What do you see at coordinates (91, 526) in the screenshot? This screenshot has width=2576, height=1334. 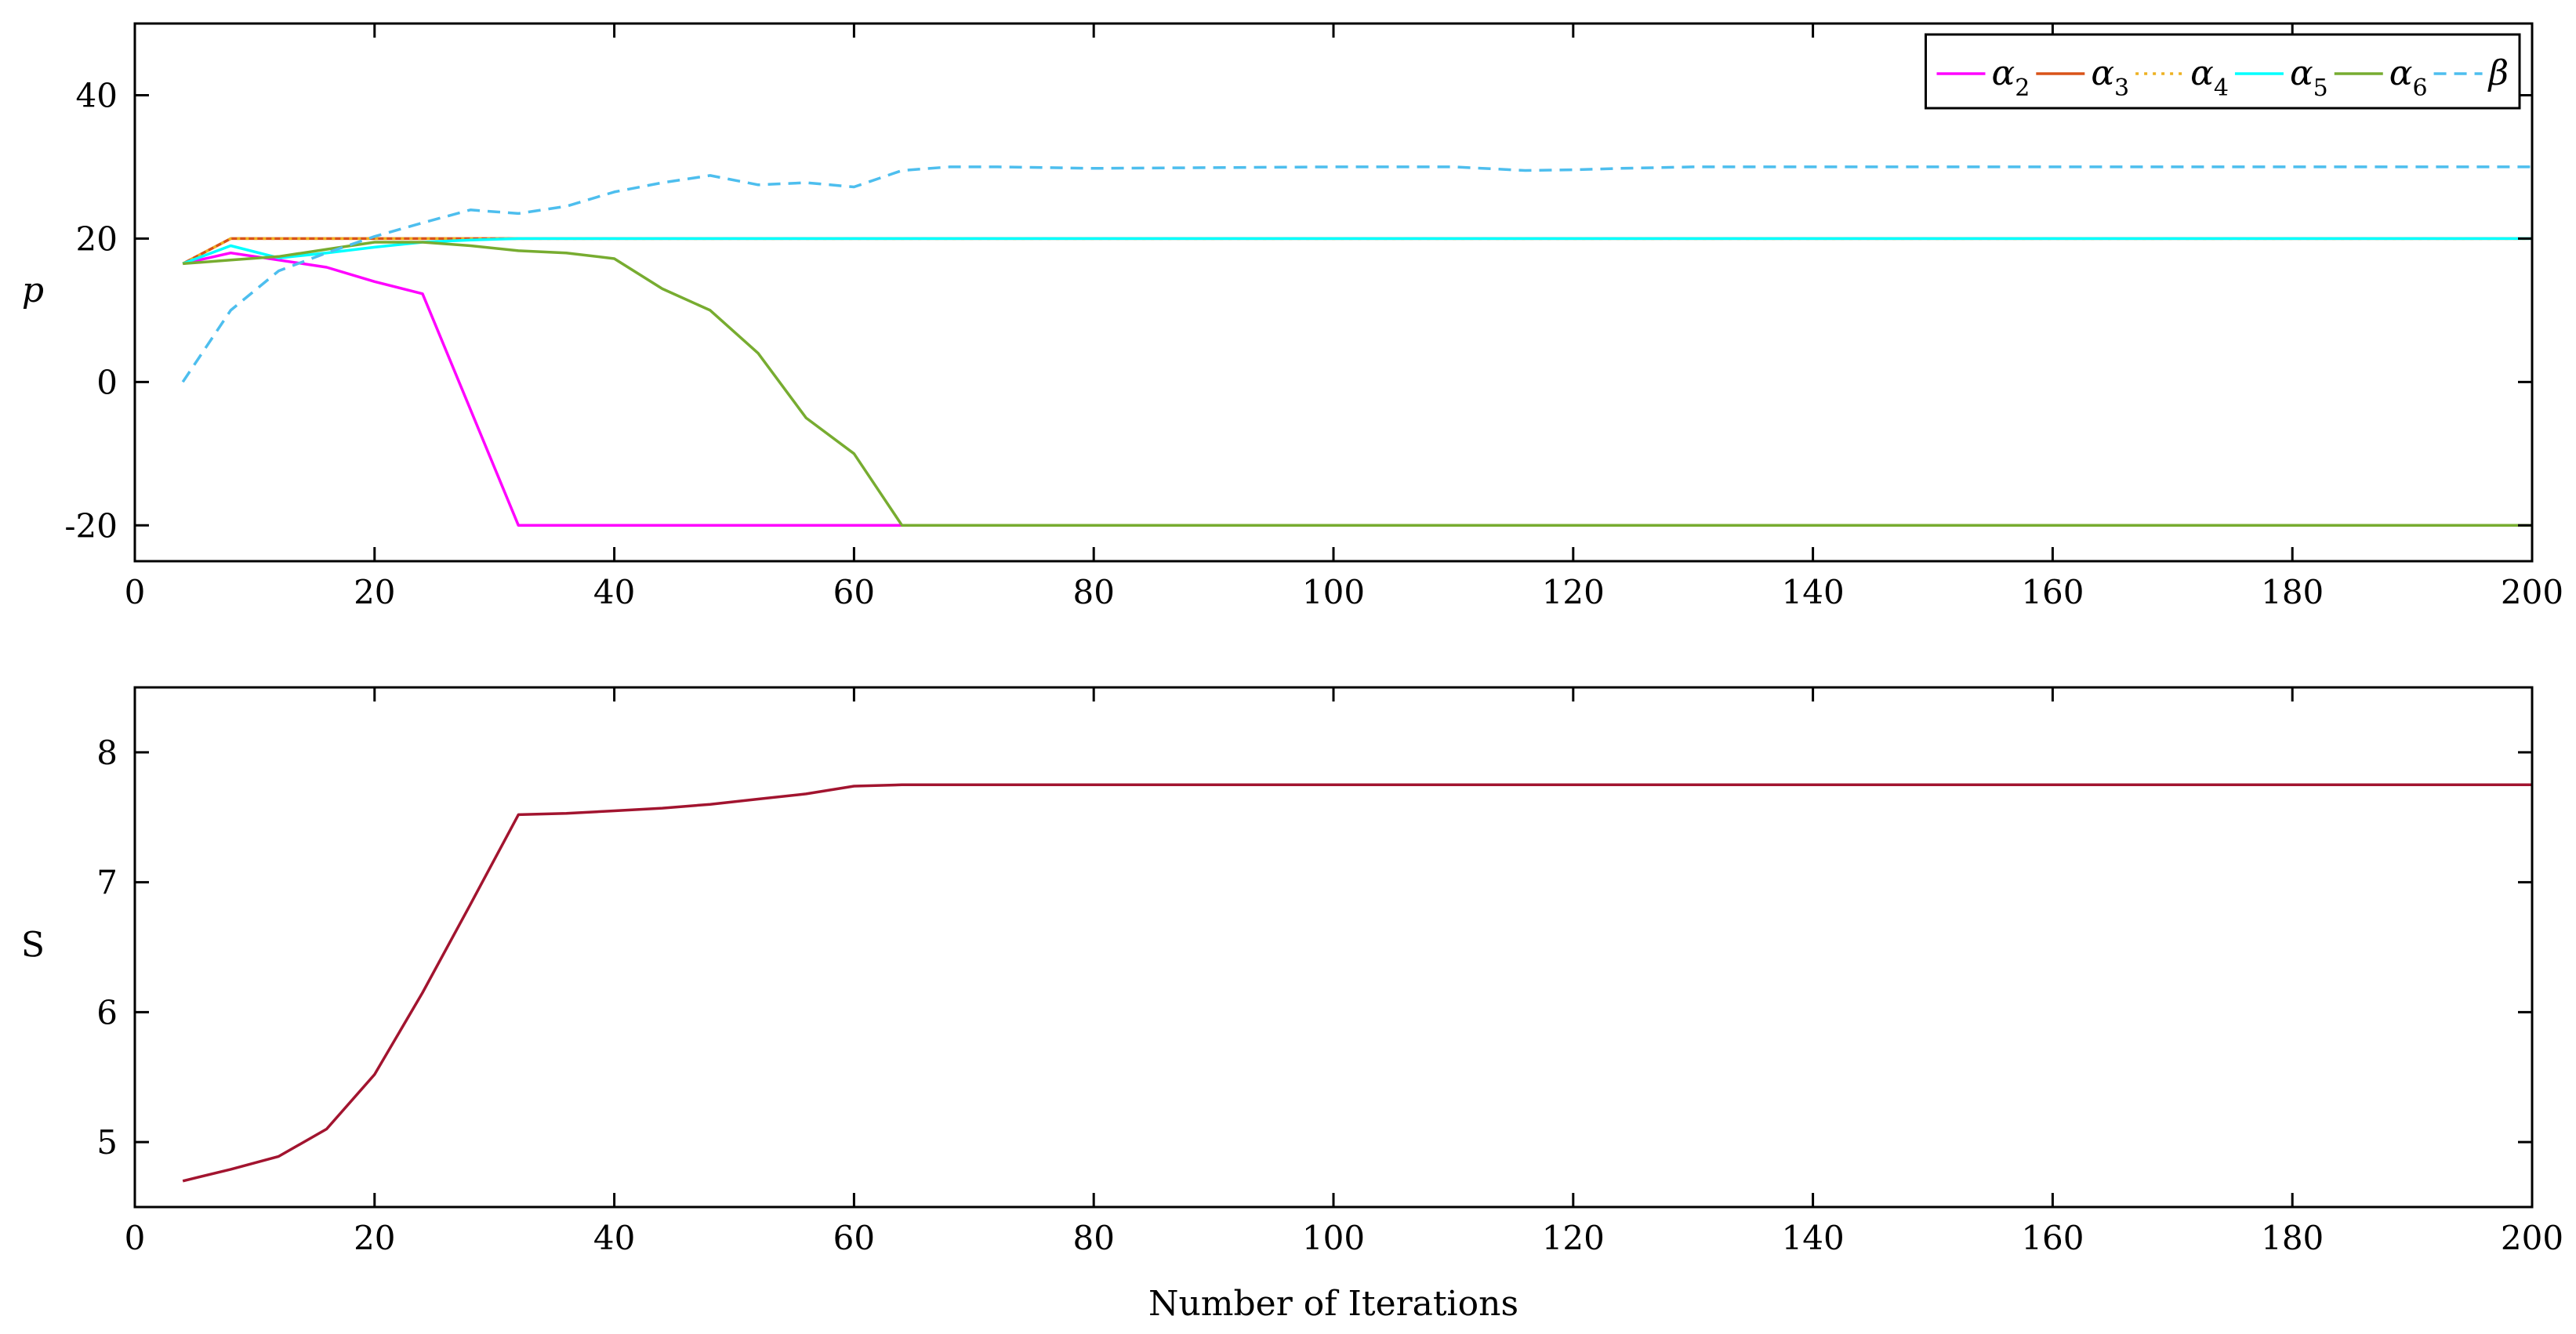 I see `y-tick-label: -20` at bounding box center [91, 526].